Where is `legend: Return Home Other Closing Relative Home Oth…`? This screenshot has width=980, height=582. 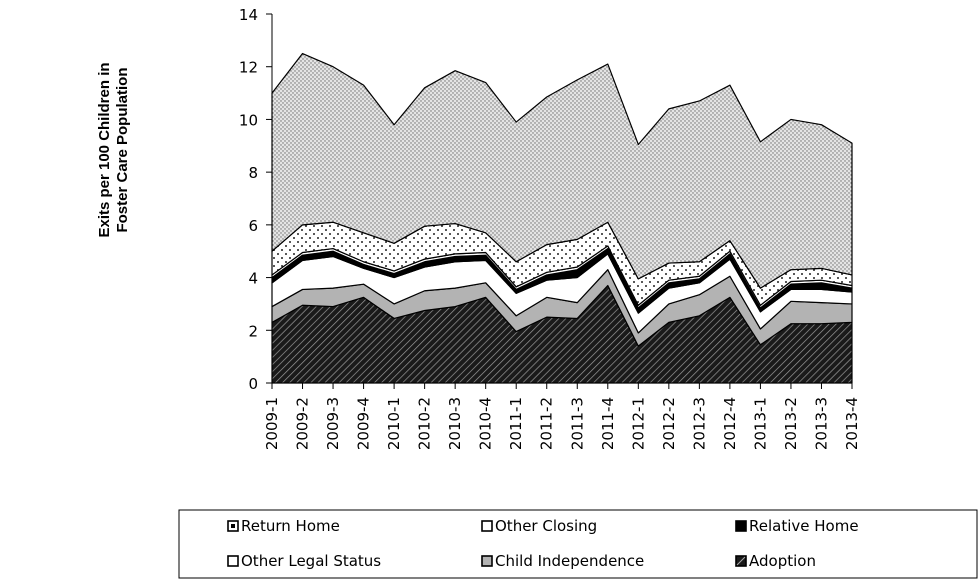 legend: Return Home Other Closing Relative Home Oth… is located at coordinates (578, 544).